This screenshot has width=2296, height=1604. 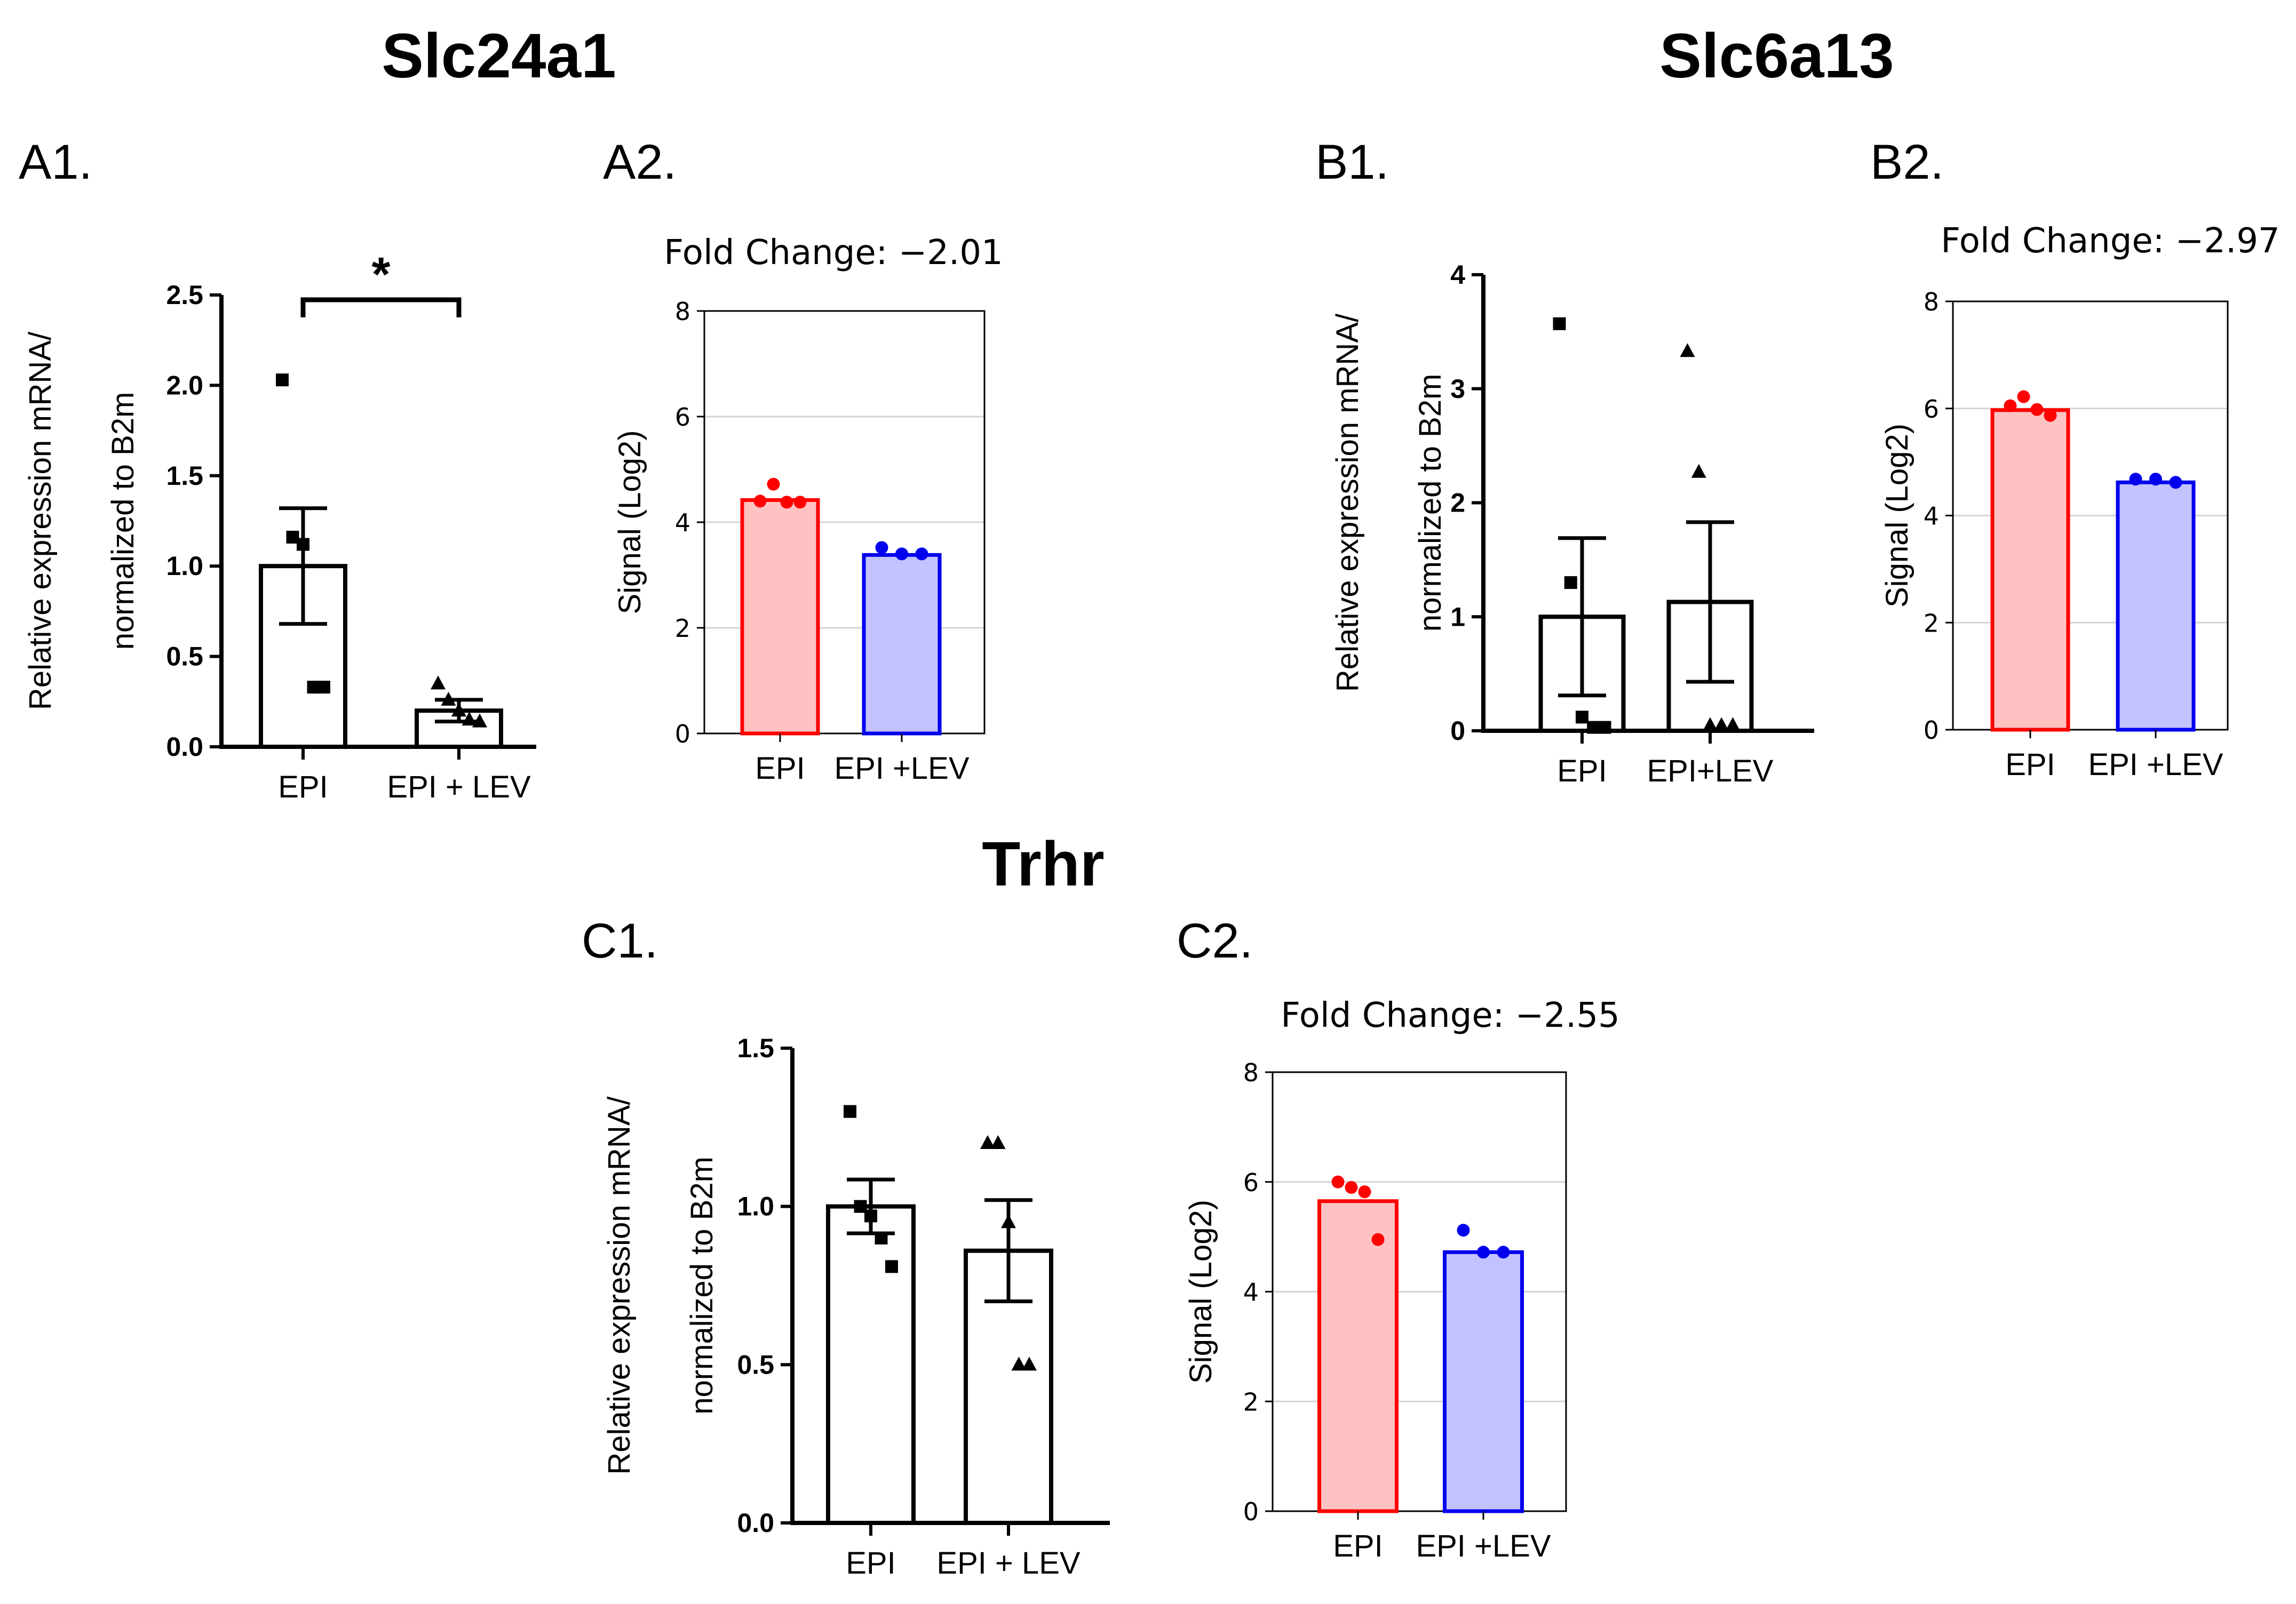 What do you see at coordinates (640, 162) in the screenshot?
I see `panel-label-a2: A2.` at bounding box center [640, 162].